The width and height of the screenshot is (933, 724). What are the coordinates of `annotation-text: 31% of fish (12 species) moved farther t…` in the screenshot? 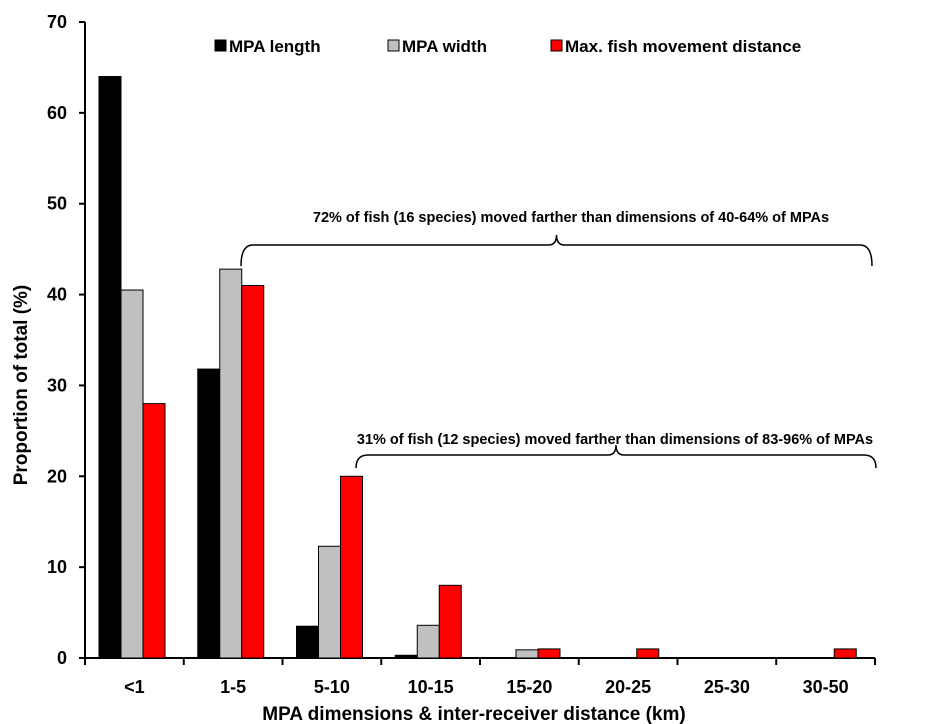 It's located at (615, 440).